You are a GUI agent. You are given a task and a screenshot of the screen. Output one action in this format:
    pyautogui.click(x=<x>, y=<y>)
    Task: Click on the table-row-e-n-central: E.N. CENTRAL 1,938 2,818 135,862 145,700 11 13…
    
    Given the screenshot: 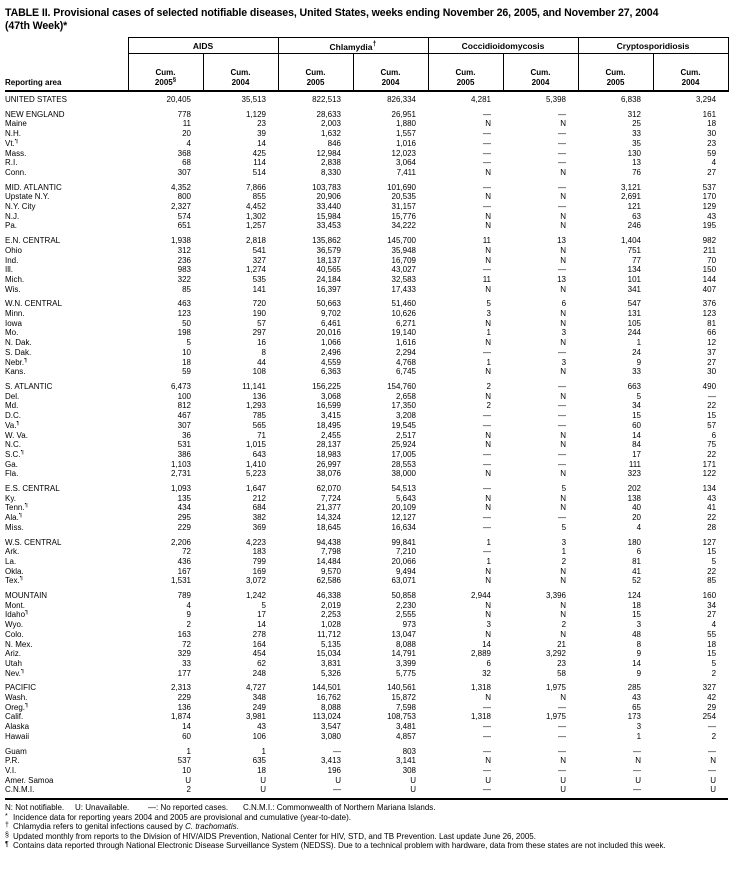 What is the action you would take?
    pyautogui.click(x=366, y=241)
    